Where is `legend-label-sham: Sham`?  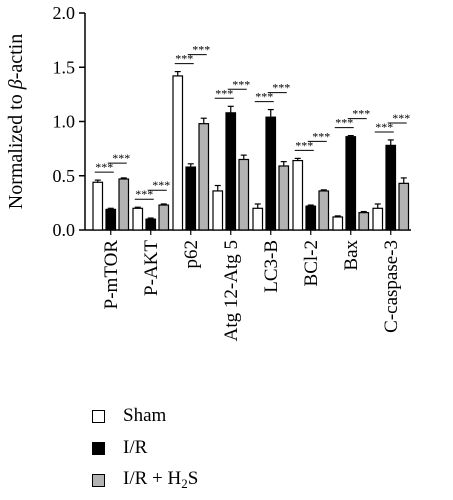
legend-label-sham: Sham is located at coordinates (145, 415).